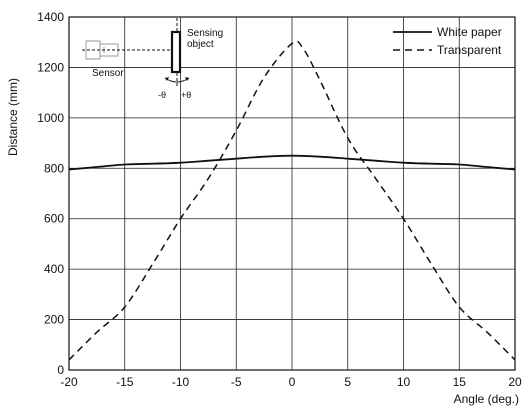 The image size is (526, 412). I want to click on x-tick-label: -5, so click(236, 382).